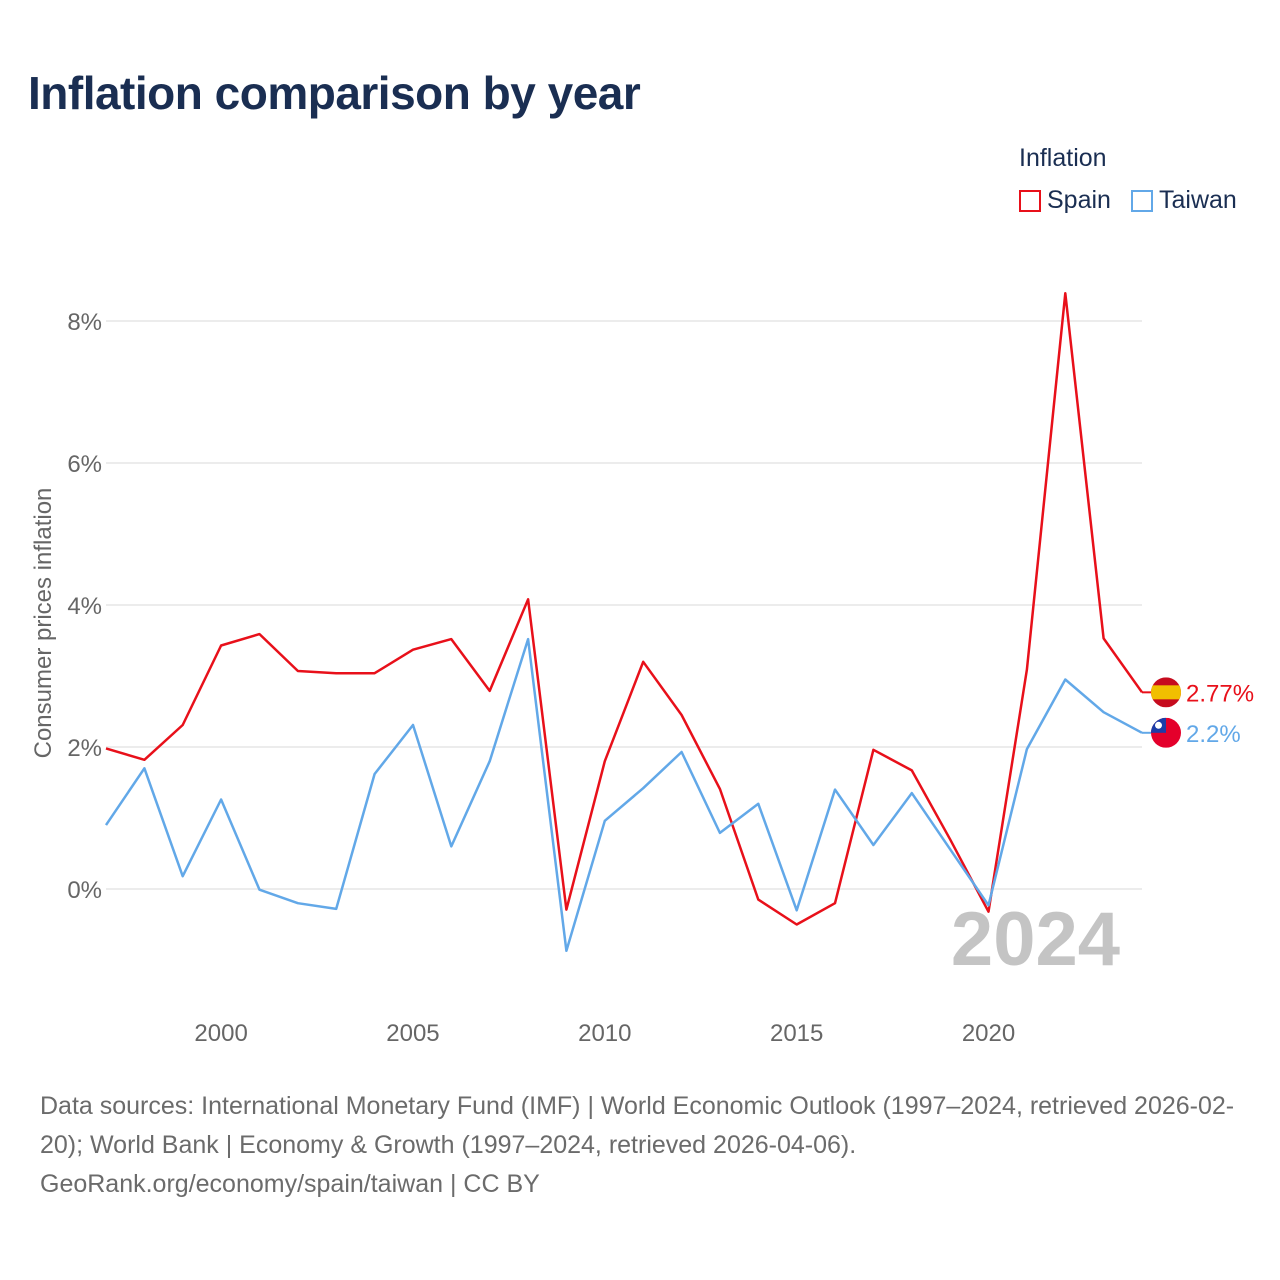 This screenshot has width=1280, height=1280. What do you see at coordinates (1063, 158) in the screenshot?
I see `legend-title: Inflation` at bounding box center [1063, 158].